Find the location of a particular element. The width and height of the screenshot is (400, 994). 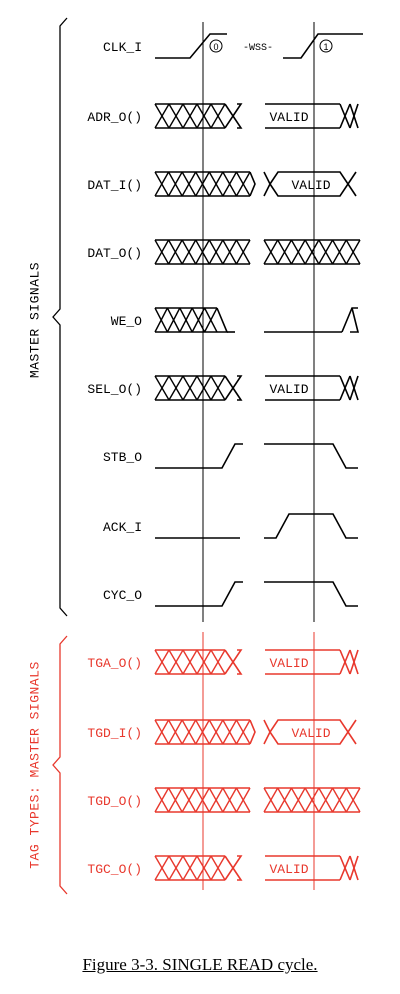

clock-waveform is located at coordinates (323, 46).